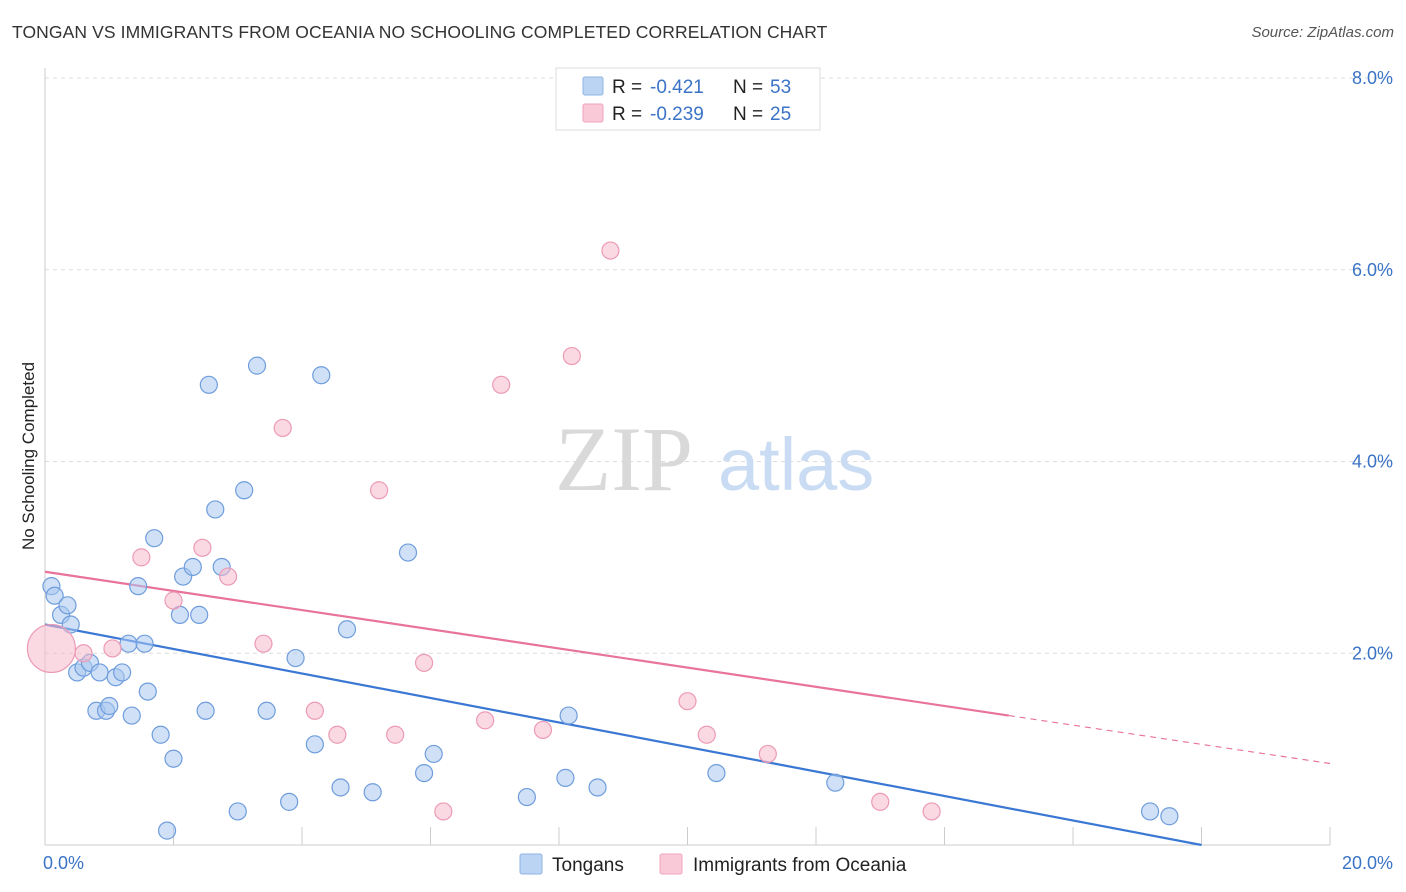 This screenshot has height=892, width=1406. What do you see at coordinates (780, 114) in the screenshot?
I see `legend-n-value-2: 25` at bounding box center [780, 114].